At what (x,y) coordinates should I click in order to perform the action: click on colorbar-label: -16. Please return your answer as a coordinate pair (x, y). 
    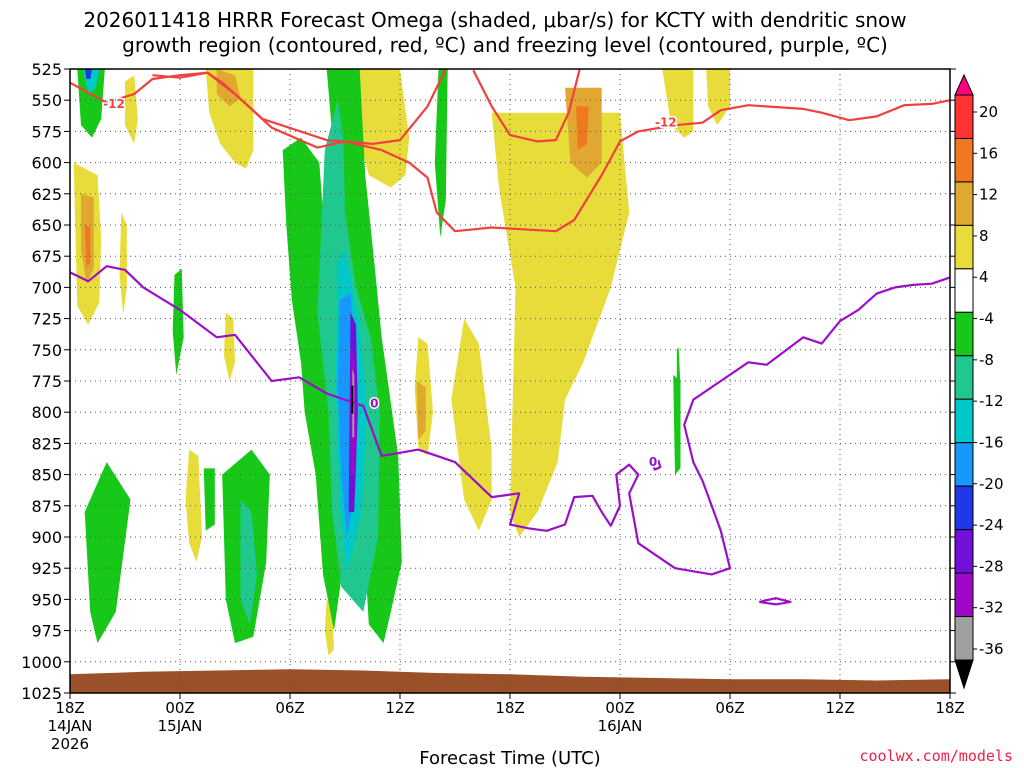
    Looking at the image, I should click on (991, 442).